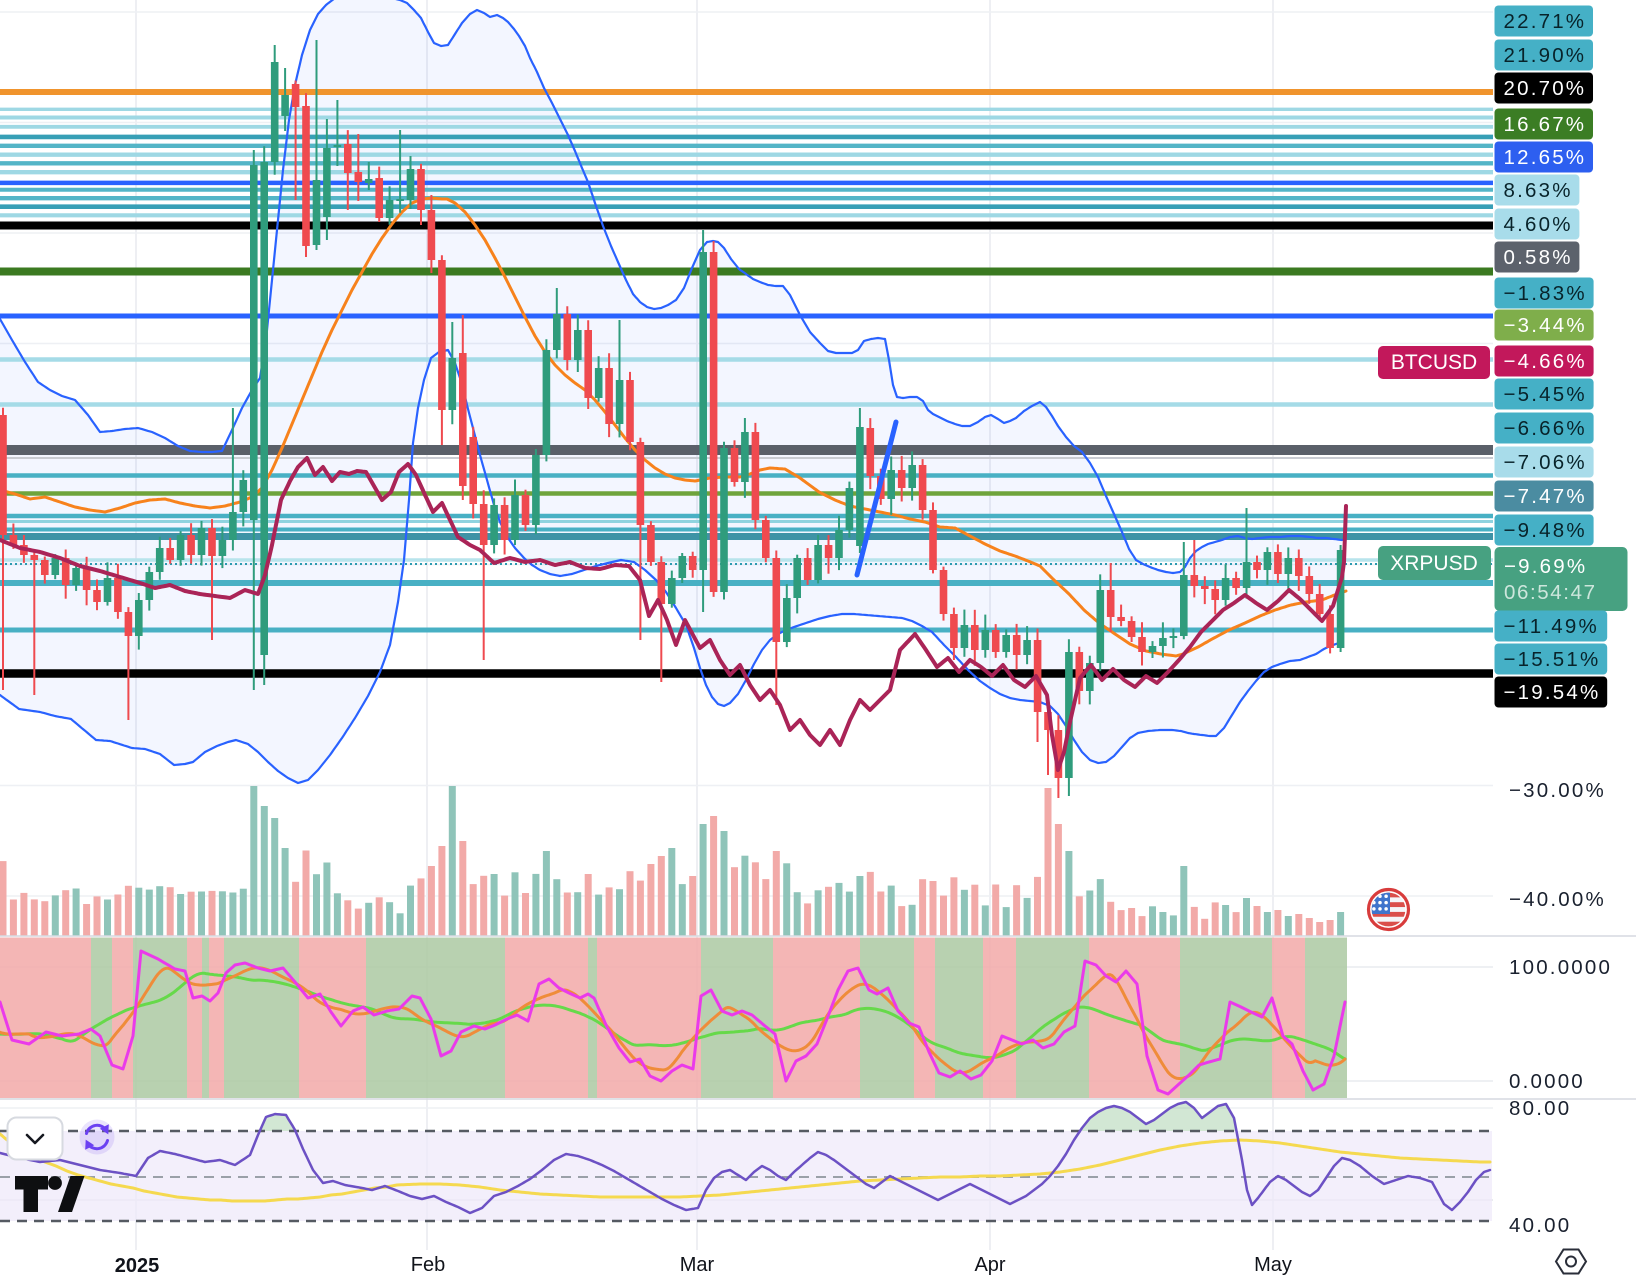 The height and width of the screenshot is (1288, 1636). Describe the element at coordinates (1545, 462) in the screenshot. I see `svg-text: −7.06%` at that location.